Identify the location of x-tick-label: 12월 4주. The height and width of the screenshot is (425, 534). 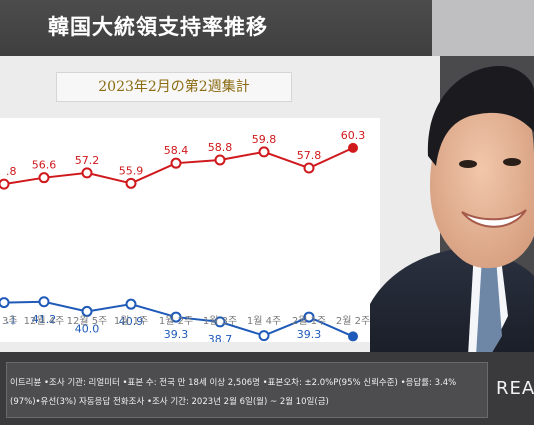
(44, 321).